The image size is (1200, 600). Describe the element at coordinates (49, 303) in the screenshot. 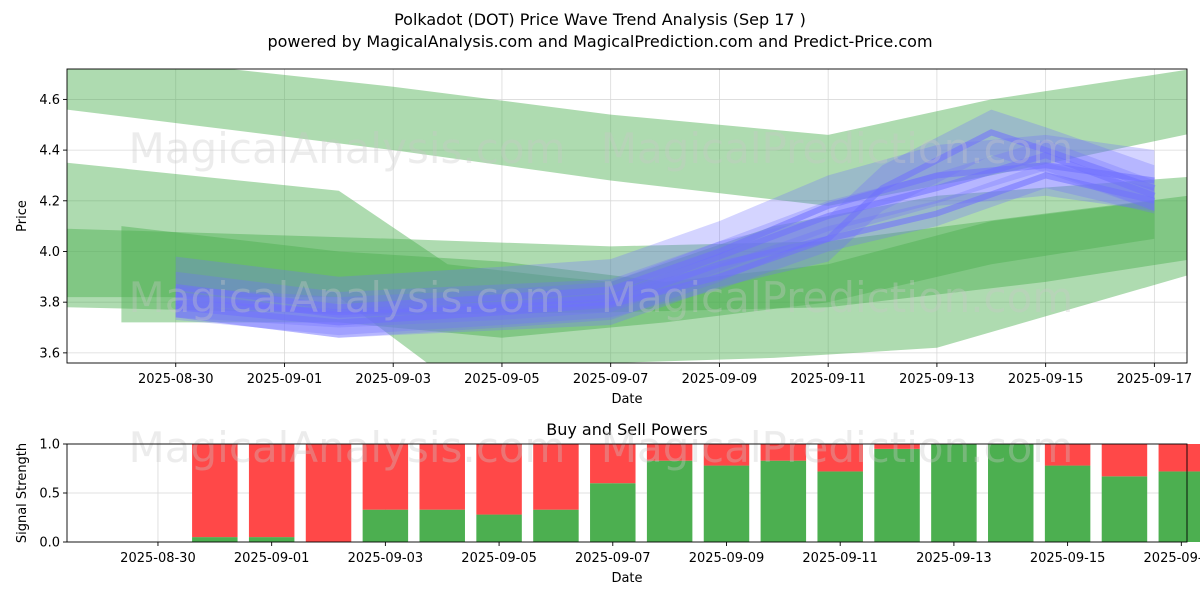

I see `y-tick-label: 3.8` at that location.